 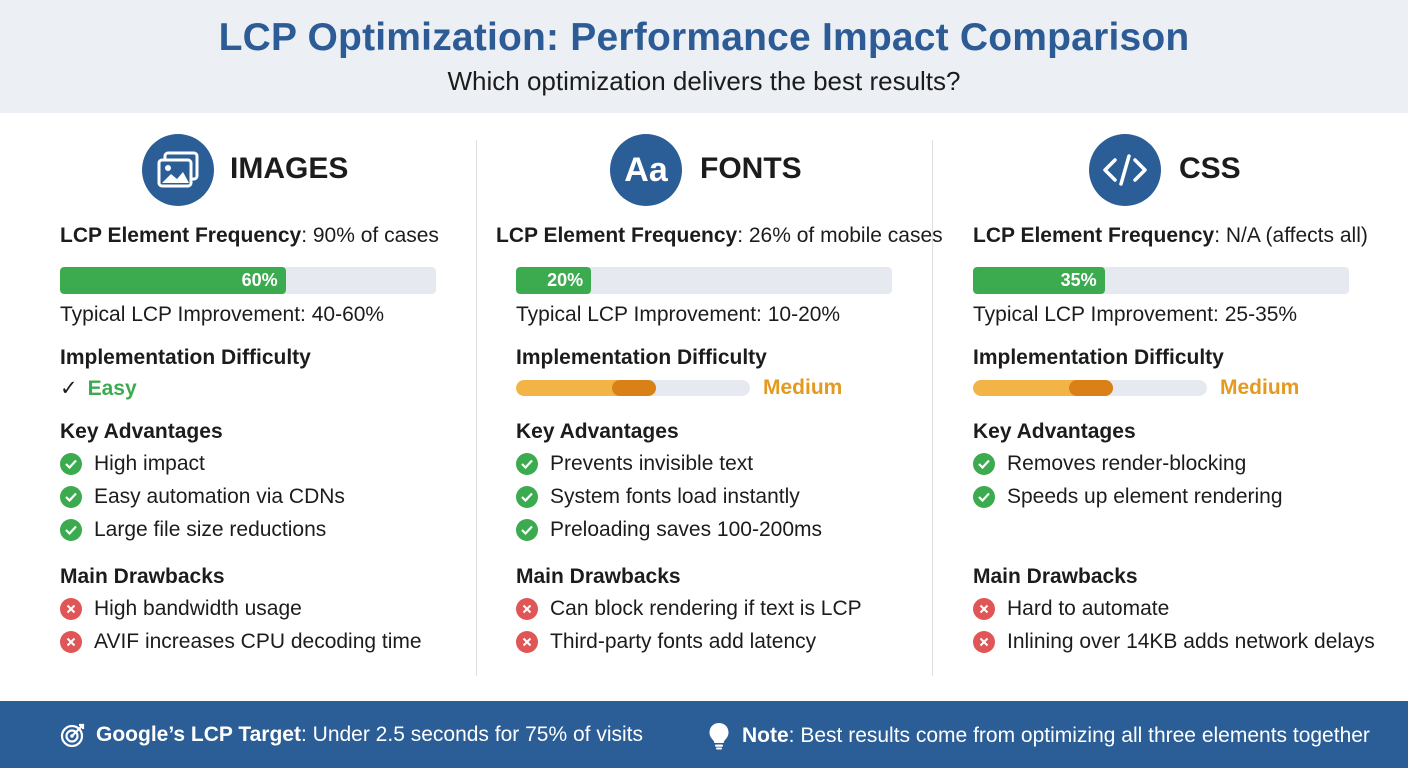 I want to click on font-icon-text: Aa, so click(x=646, y=169).